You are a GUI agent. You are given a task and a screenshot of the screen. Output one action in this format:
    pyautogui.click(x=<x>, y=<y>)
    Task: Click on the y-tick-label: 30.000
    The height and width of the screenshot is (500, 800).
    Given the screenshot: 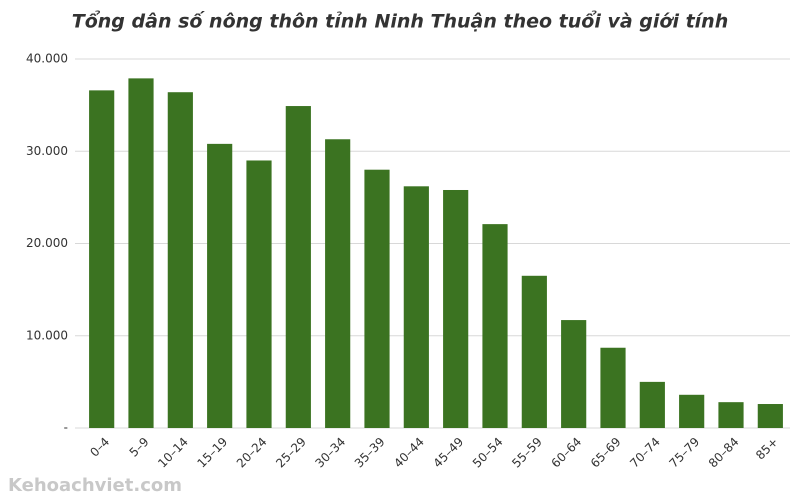 What is the action you would take?
    pyautogui.click(x=47, y=151)
    